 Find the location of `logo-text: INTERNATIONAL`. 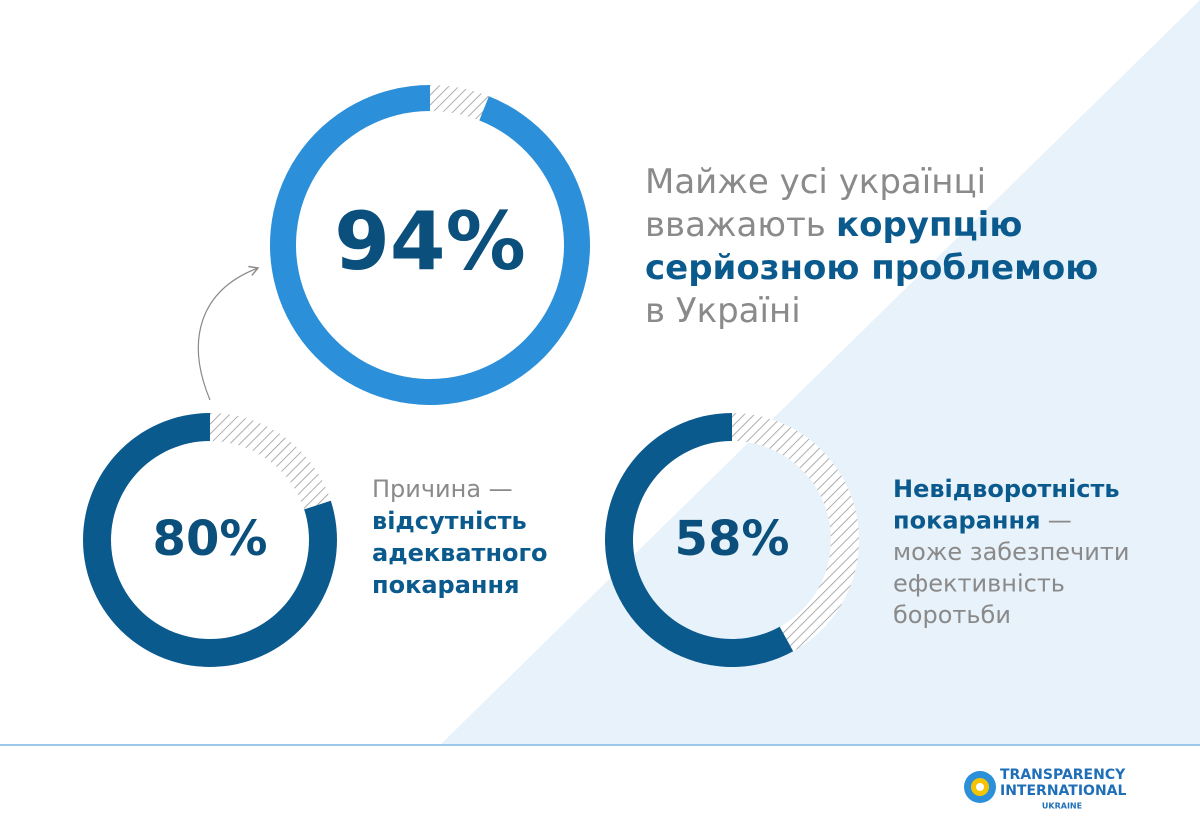

logo-text: INTERNATIONAL is located at coordinates (1063, 791).